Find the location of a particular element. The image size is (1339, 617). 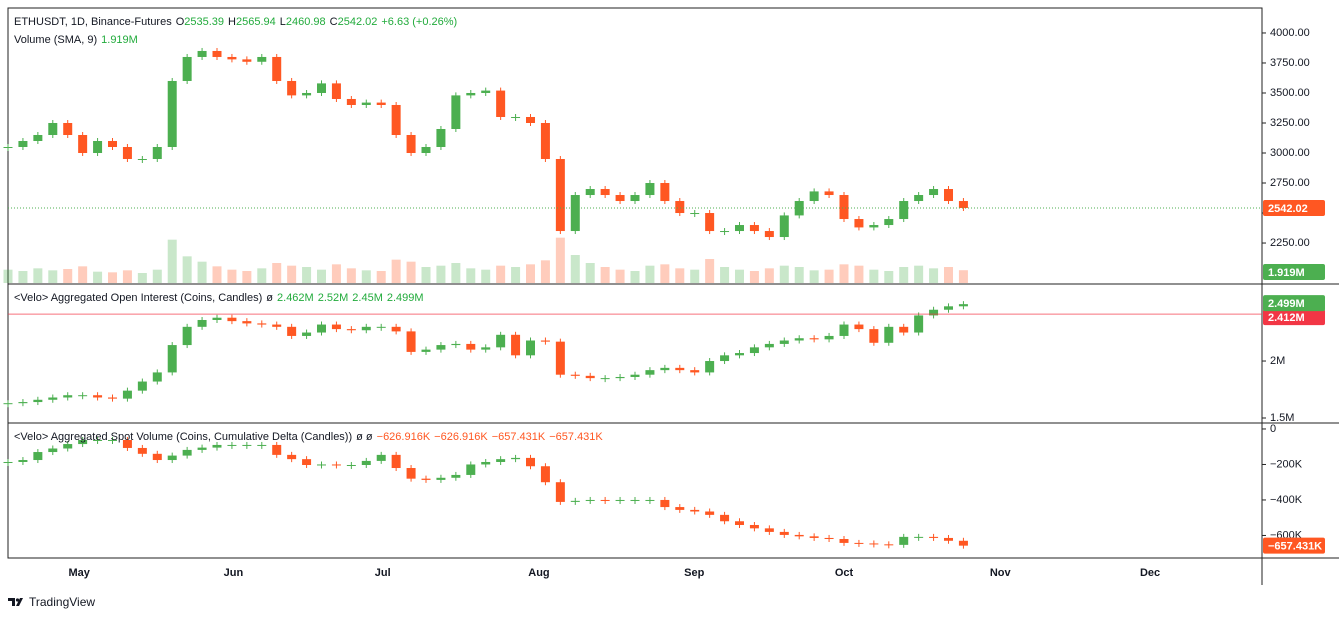

x-tick-label: May is located at coordinates (79, 573).